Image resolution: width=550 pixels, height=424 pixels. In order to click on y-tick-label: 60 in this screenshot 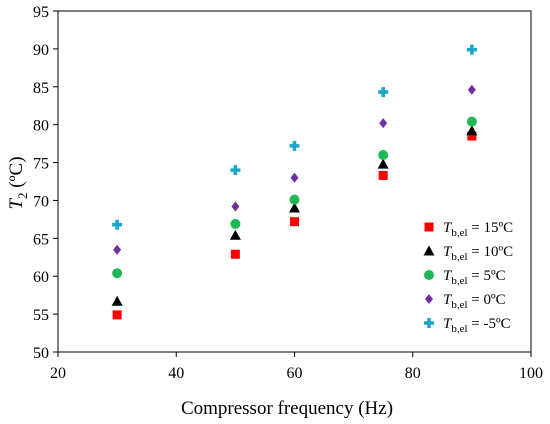, I will do `click(41, 277)`.